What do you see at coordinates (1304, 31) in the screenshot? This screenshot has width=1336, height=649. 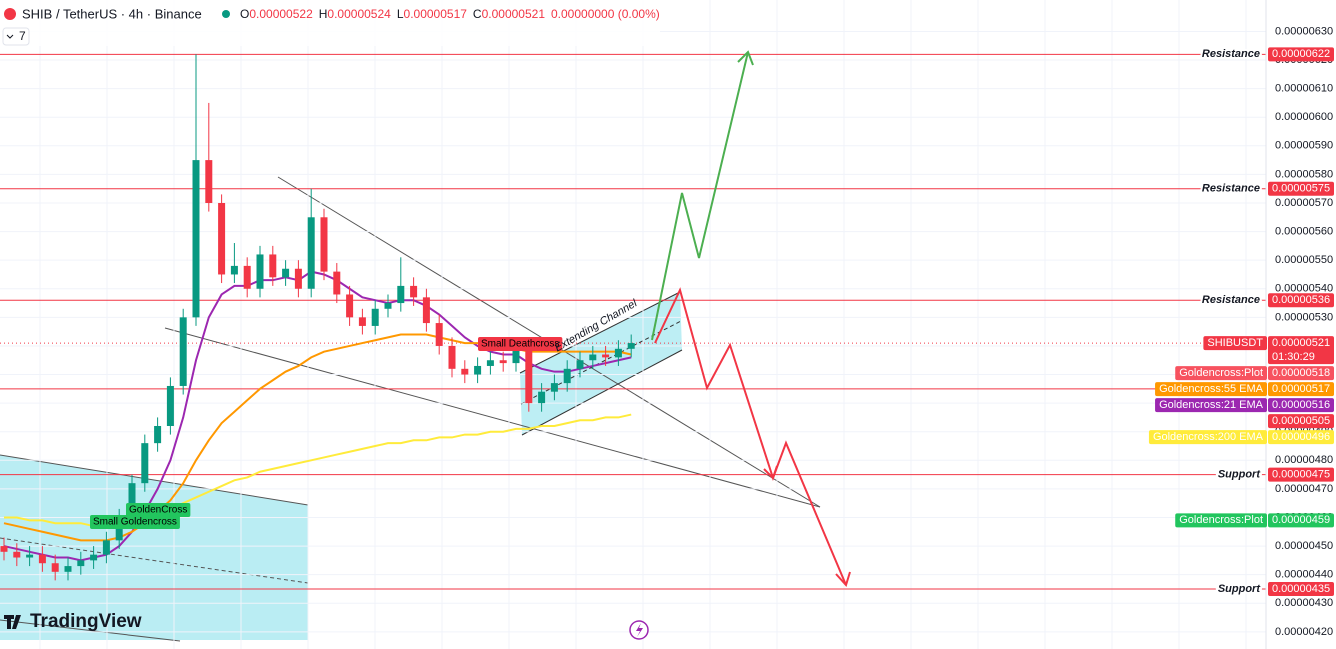 I see `y-tick-label: 0.00000630` at bounding box center [1304, 31].